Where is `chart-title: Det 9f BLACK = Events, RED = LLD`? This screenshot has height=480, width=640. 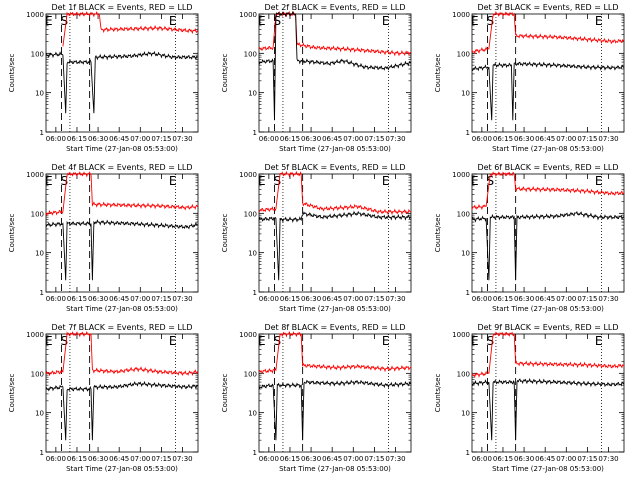
chart-title: Det 9f BLACK = Events, RED = LLD is located at coordinates (547, 327).